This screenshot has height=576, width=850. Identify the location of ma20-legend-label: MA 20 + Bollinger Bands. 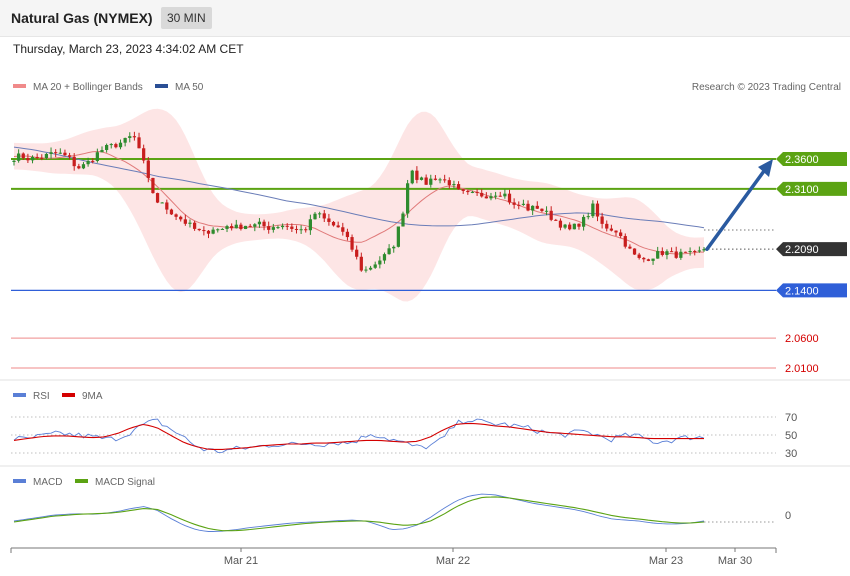
(88, 87).